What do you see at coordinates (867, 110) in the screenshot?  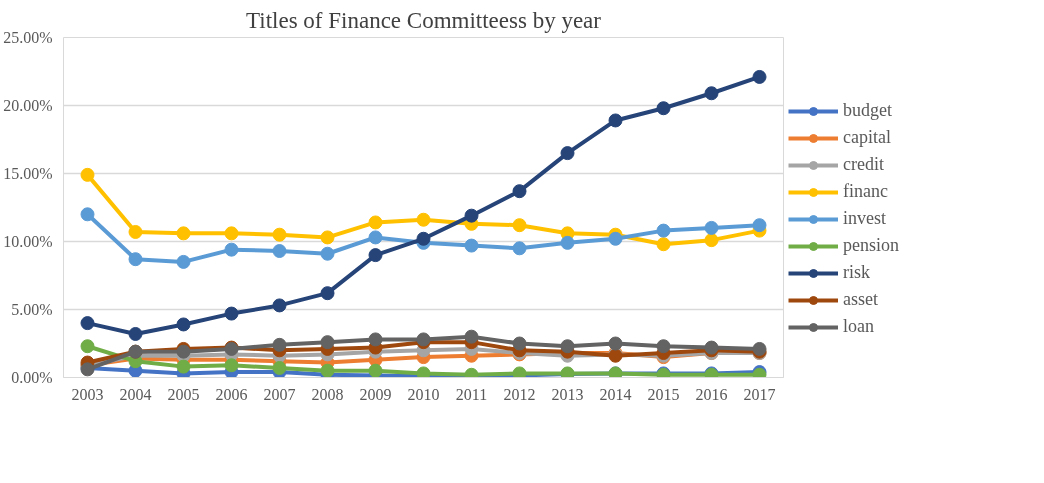 I see `legend-label: budget` at bounding box center [867, 110].